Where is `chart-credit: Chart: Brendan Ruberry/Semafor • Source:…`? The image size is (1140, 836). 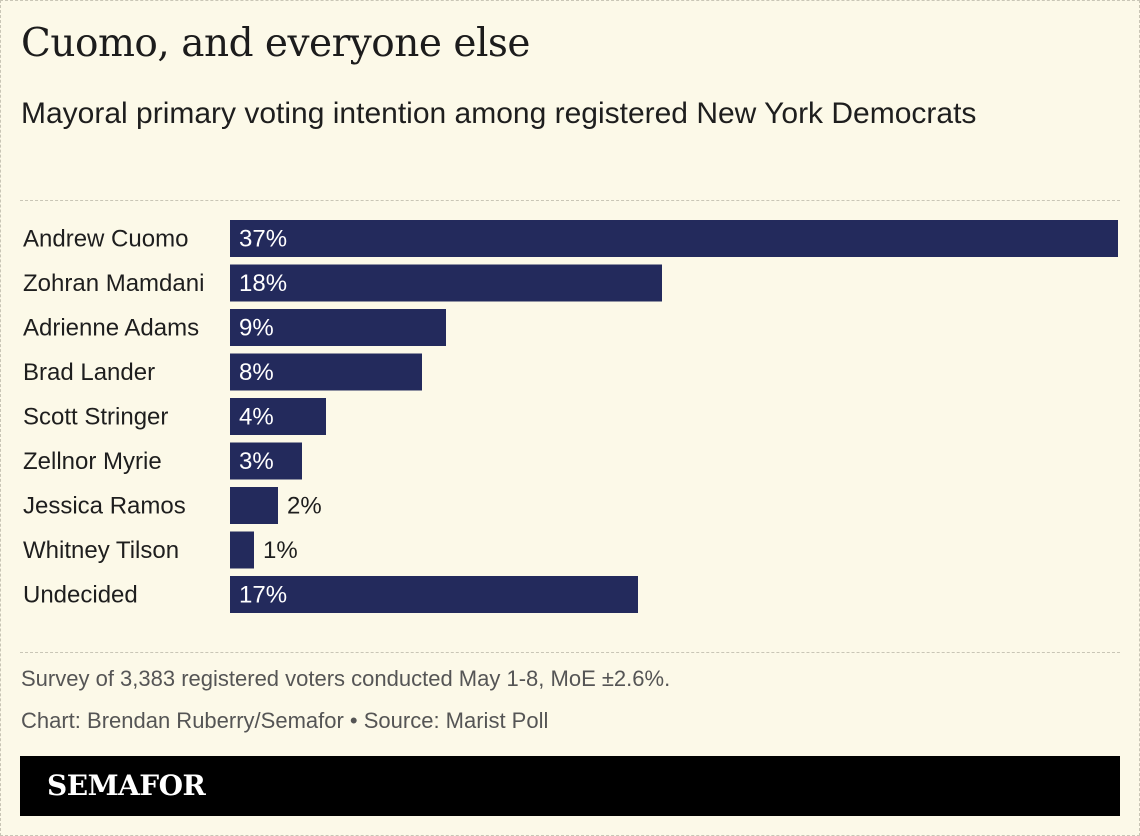 chart-credit: Chart: Brendan Ruberry/Semafor • Source:… is located at coordinates (285, 720).